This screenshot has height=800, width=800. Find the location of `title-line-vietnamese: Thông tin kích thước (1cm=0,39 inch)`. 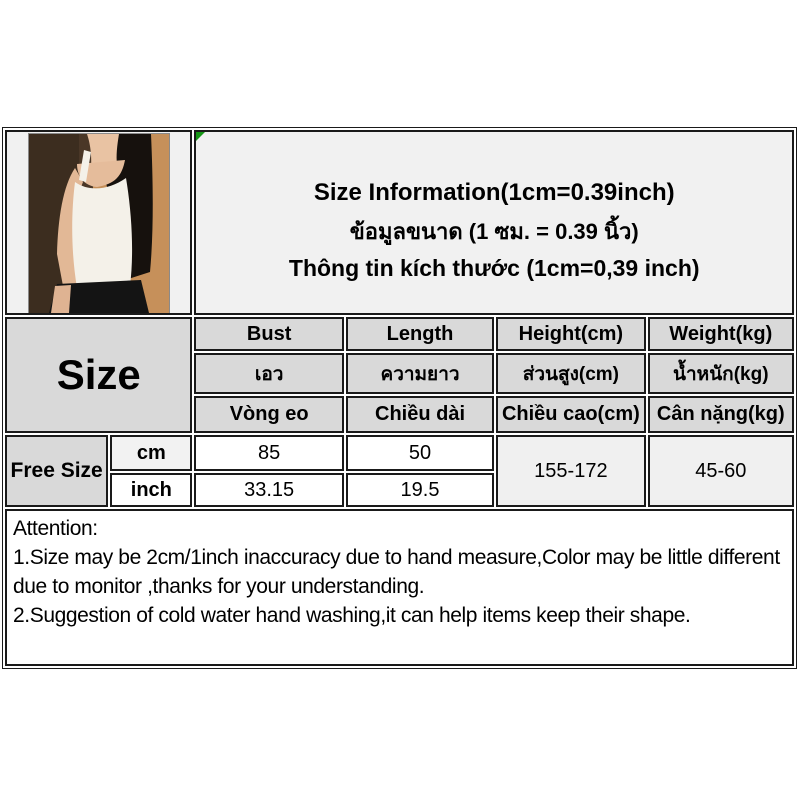

title-line-vietnamese: Thông tin kích thước (1cm=0,39 inch) is located at coordinates (494, 268).